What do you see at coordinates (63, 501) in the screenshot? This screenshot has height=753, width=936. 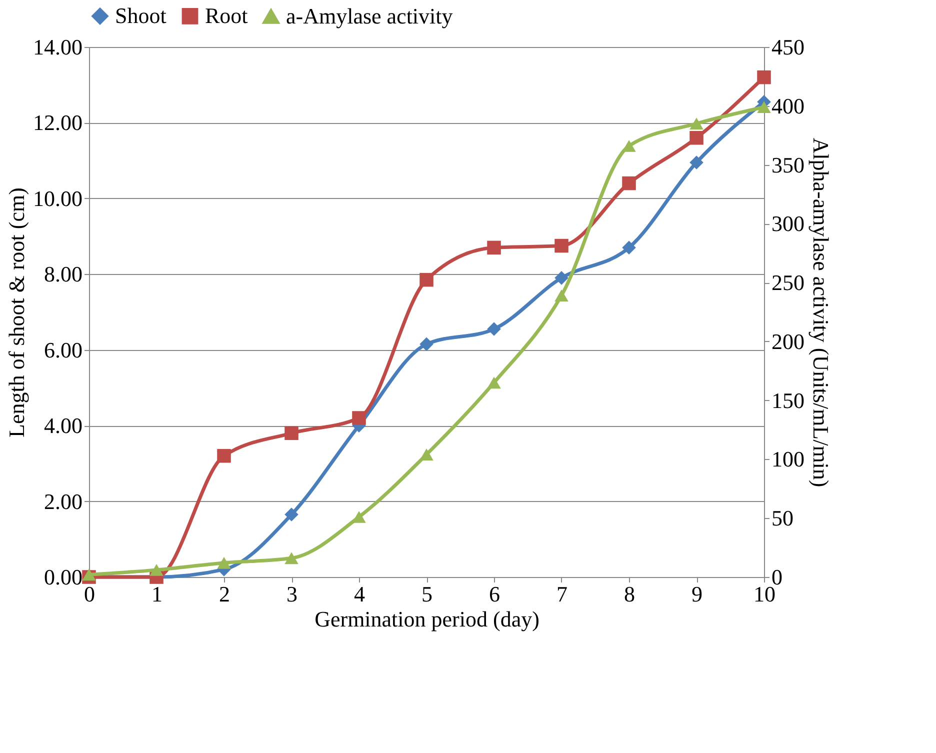 I see `y-tick-label: 2.00` at bounding box center [63, 501].